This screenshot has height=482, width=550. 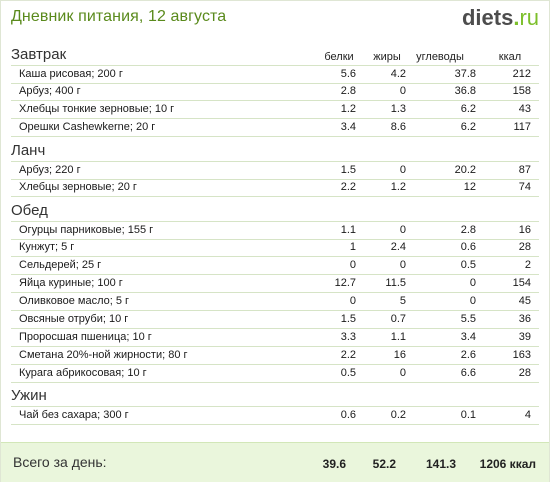 What do you see at coordinates (97, 109) in the screenshot?
I see `food-name: Хлебцы тонкие зерновые; 10 г` at bounding box center [97, 109].